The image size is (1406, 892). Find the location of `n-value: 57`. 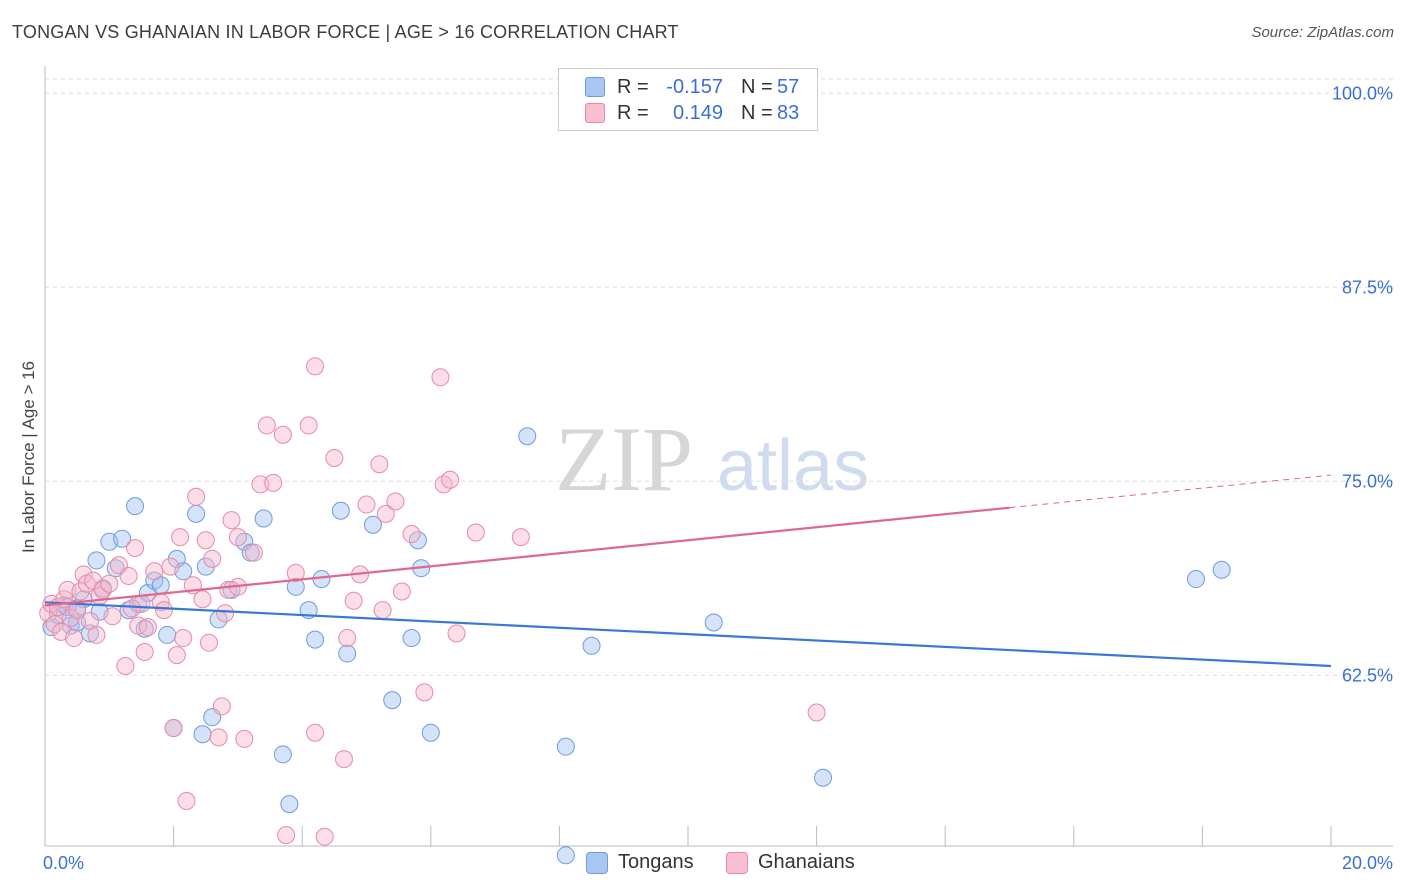

n-value: 57 is located at coordinates (788, 86).